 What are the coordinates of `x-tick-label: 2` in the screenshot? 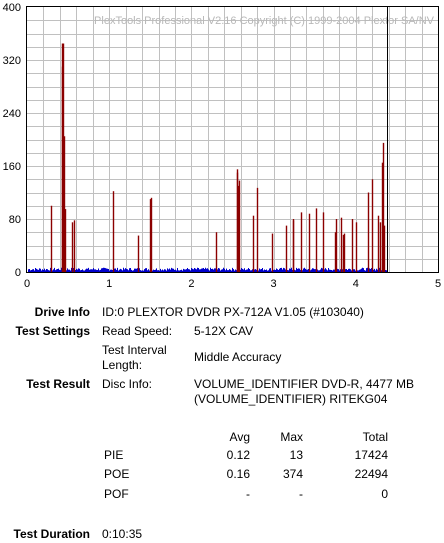 It's located at (191, 284).